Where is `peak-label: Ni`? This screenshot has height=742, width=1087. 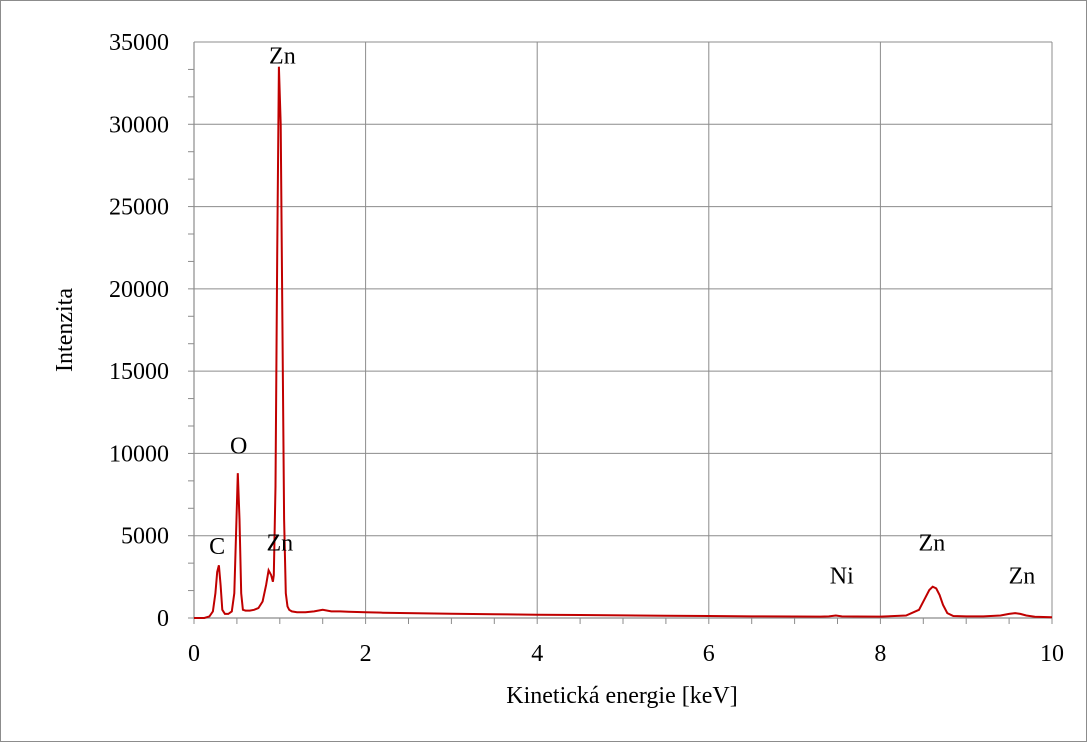 peak-label: Ni is located at coordinates (842, 576).